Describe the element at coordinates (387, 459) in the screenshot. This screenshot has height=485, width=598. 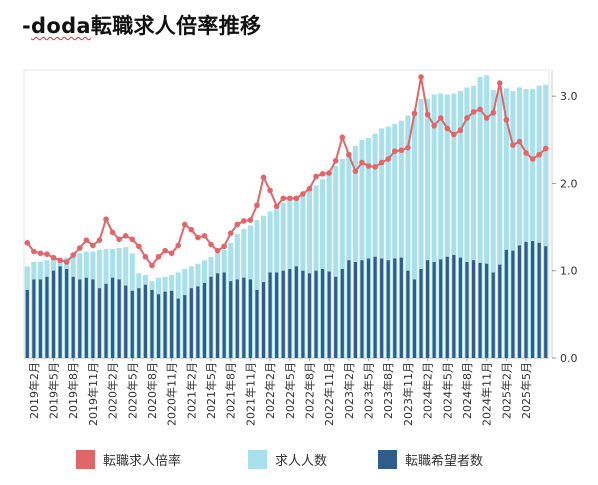
I see `legend-swatch-seekers` at that location.